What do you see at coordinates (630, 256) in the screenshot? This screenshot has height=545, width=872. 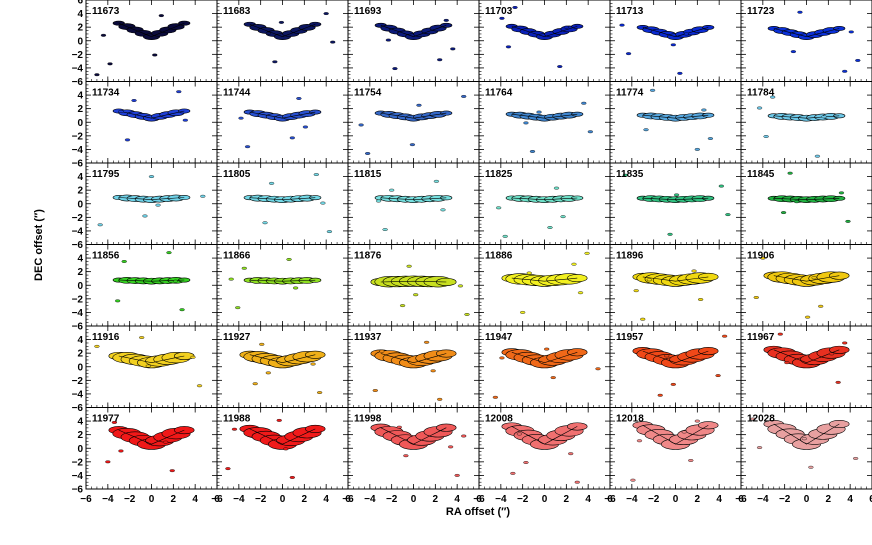 I see `channel-label: 11896` at bounding box center [630, 256].